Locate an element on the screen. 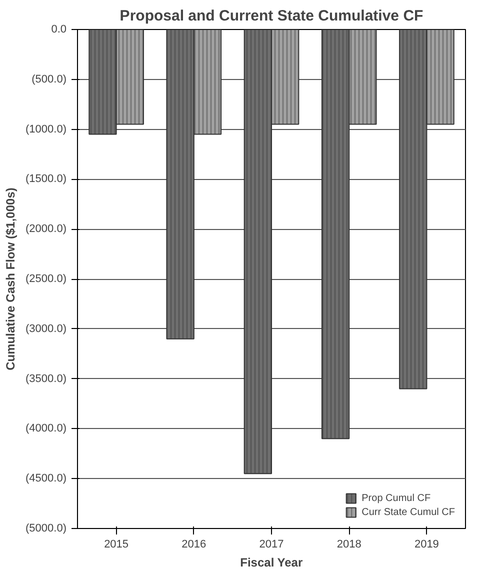  x-axis-title: Fiscal Year is located at coordinates (271, 563).